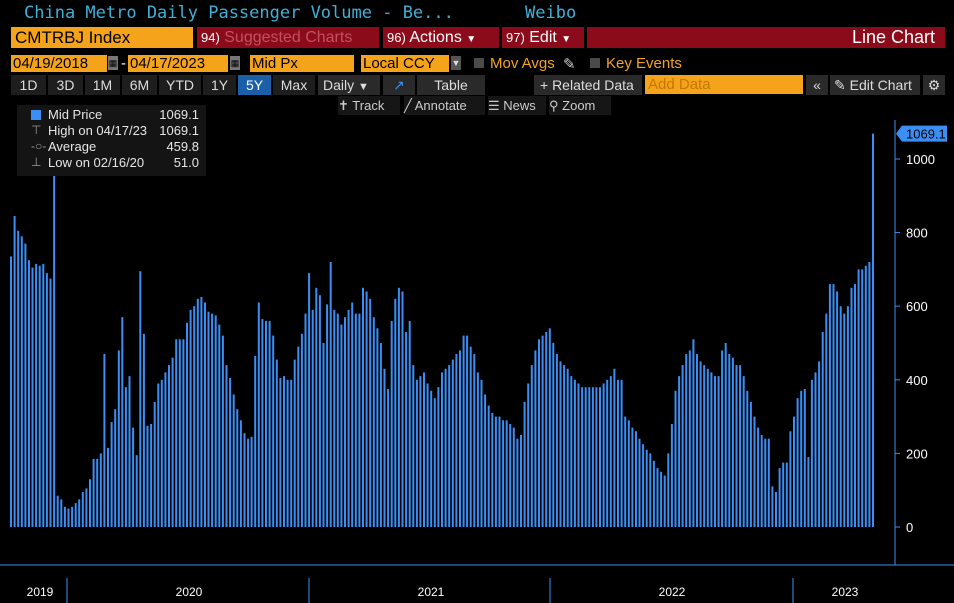 Image resolution: width=954 pixels, height=603 pixels. I want to click on period-6m-button: 6M, so click(139, 85).